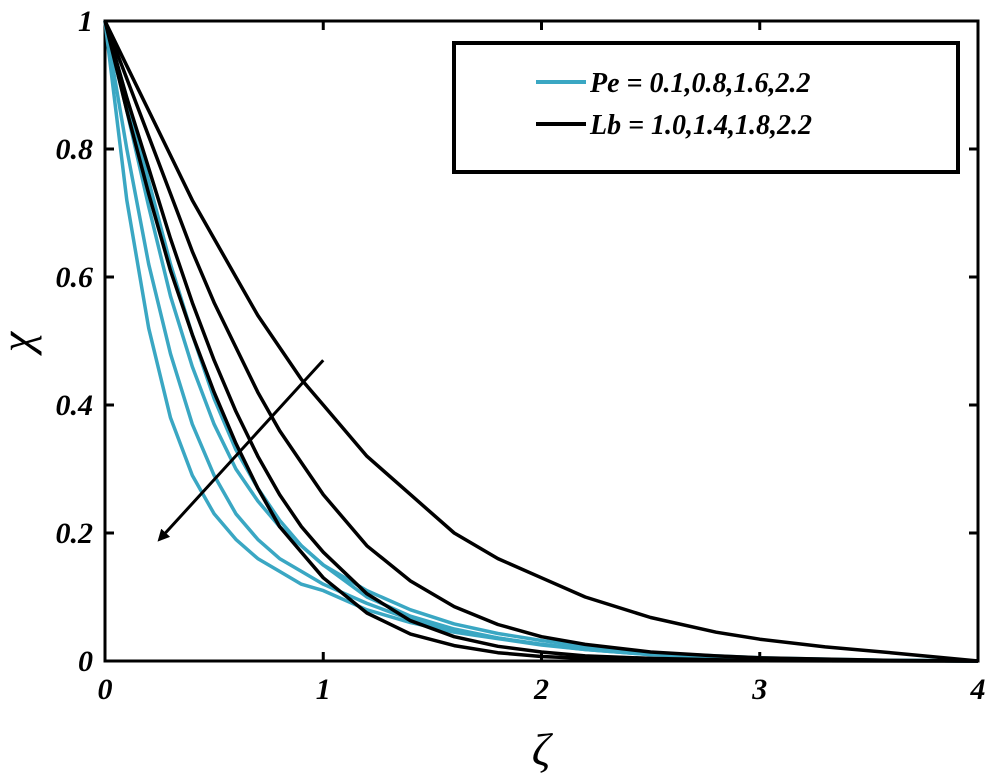 The image size is (990, 778). Describe the element at coordinates (323, 689) in the screenshot. I see `x-tick-label: 1` at that location.